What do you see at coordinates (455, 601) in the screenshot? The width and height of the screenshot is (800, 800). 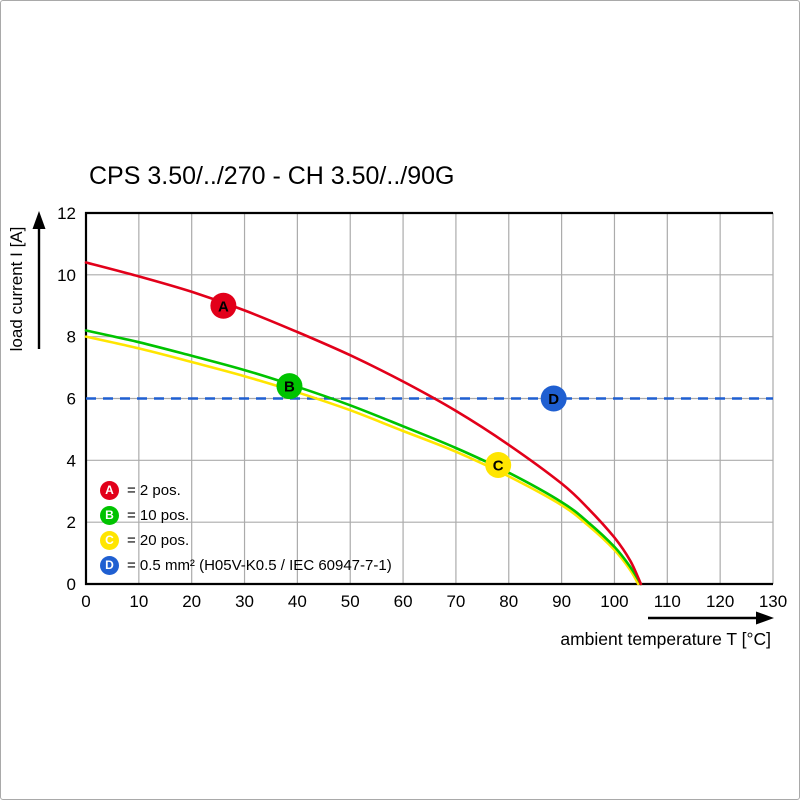 I see `x-tick-label: 70` at bounding box center [455, 601].